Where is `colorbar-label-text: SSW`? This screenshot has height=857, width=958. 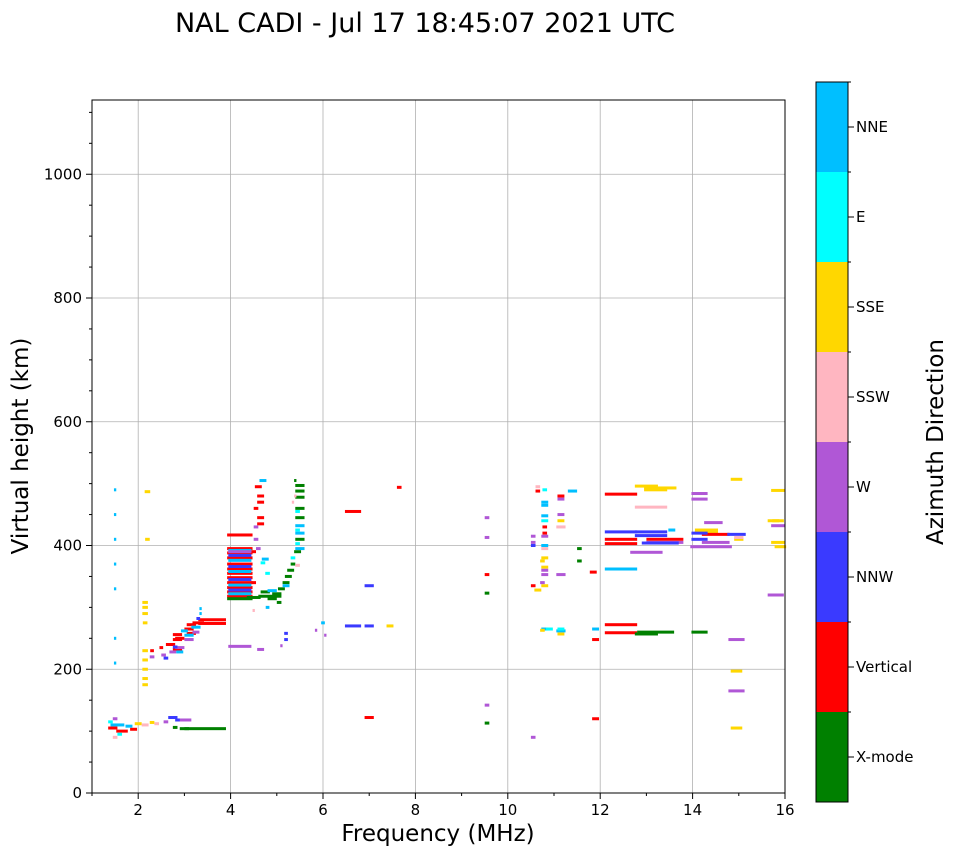
colorbar-label-text: SSW is located at coordinates (873, 397).